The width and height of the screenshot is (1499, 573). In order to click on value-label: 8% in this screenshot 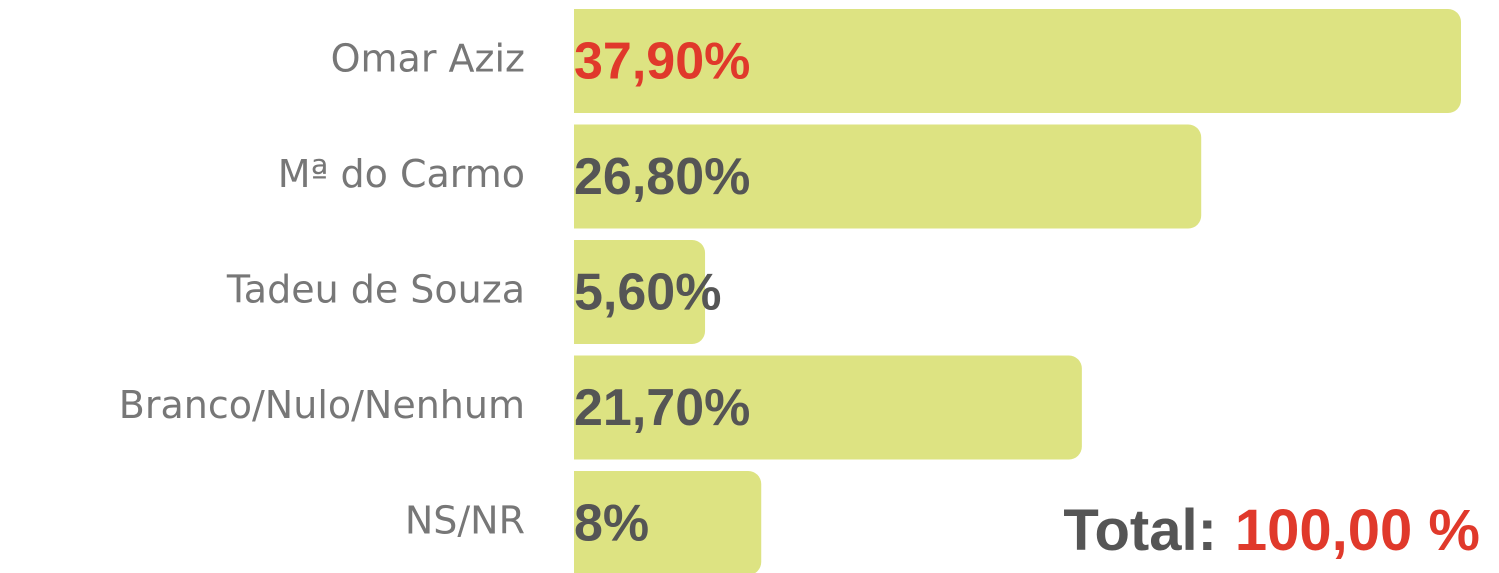, I will do `click(611, 524)`.